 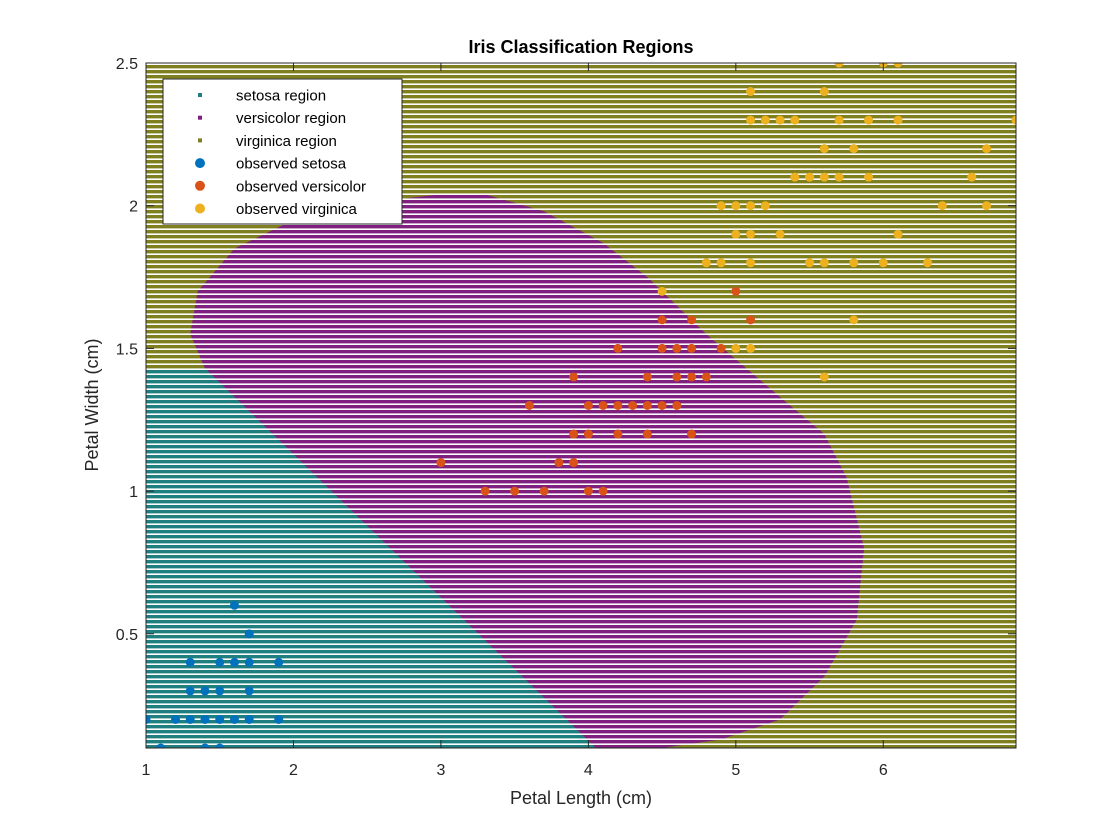 What do you see at coordinates (127, 64) in the screenshot?
I see `y-tick-label: 2.5` at bounding box center [127, 64].